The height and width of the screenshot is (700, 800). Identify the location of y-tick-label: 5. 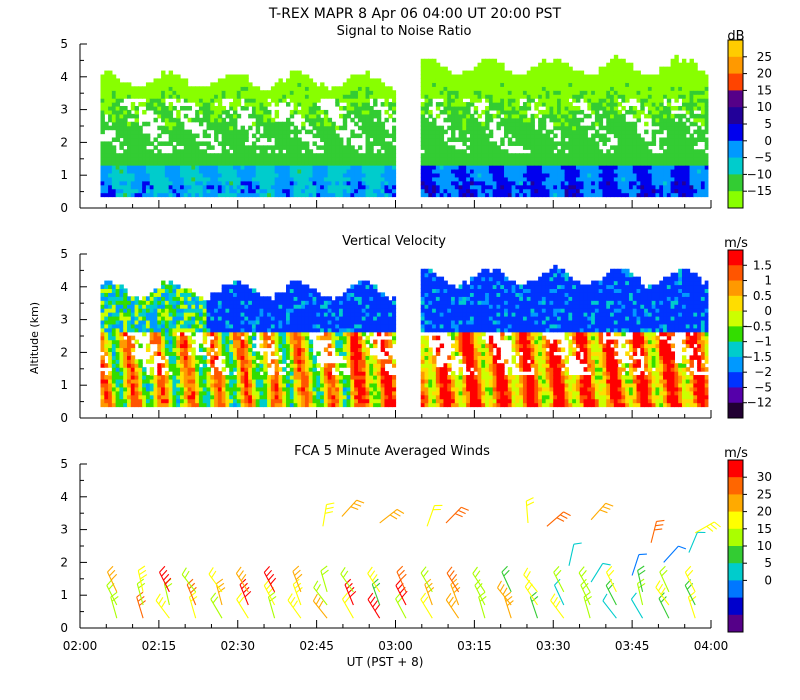
(64, 44).